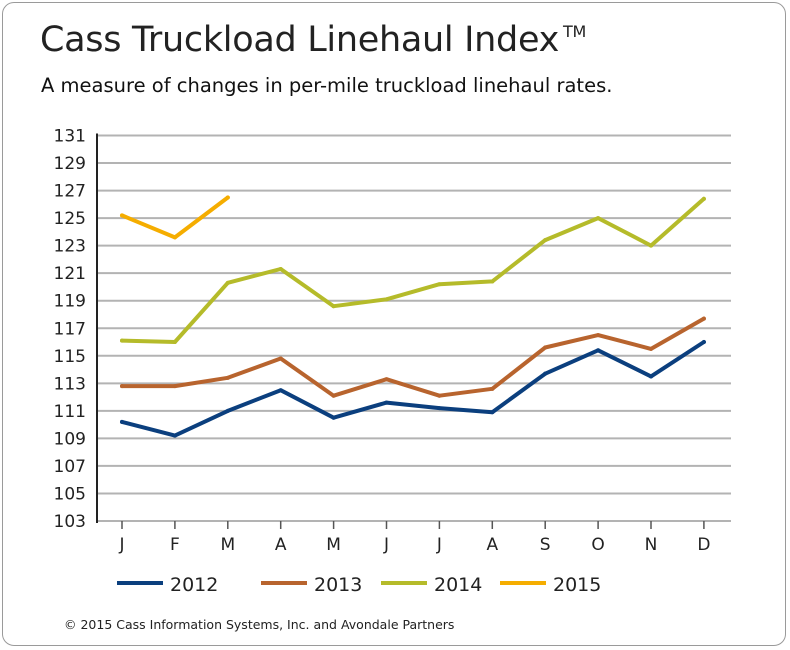 The width and height of the screenshot is (790, 650). I want to click on y-tick-label: 105, so click(70, 494).